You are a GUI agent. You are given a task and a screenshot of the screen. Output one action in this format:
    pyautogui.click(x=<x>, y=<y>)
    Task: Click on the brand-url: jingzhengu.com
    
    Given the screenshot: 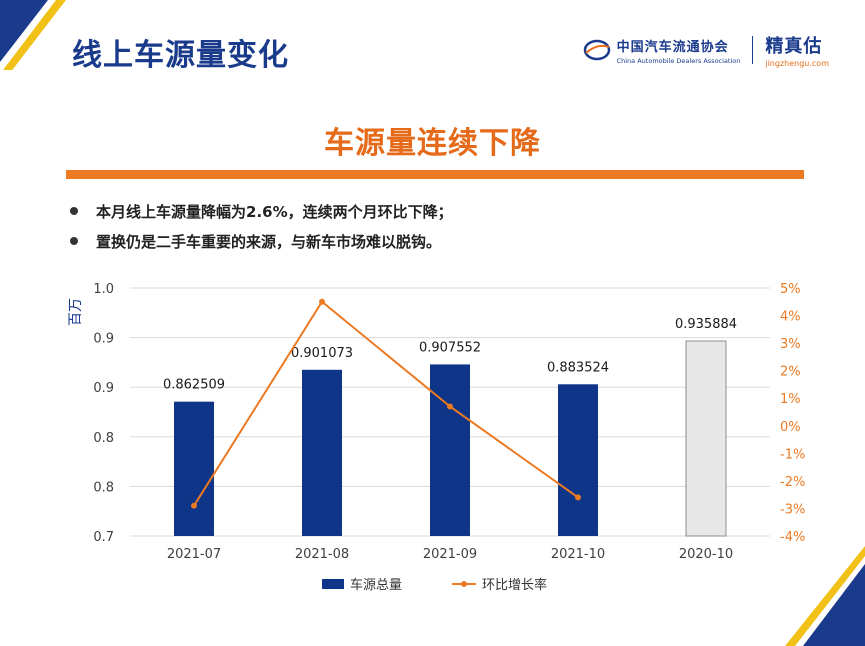 What is the action you would take?
    pyautogui.click(x=797, y=63)
    